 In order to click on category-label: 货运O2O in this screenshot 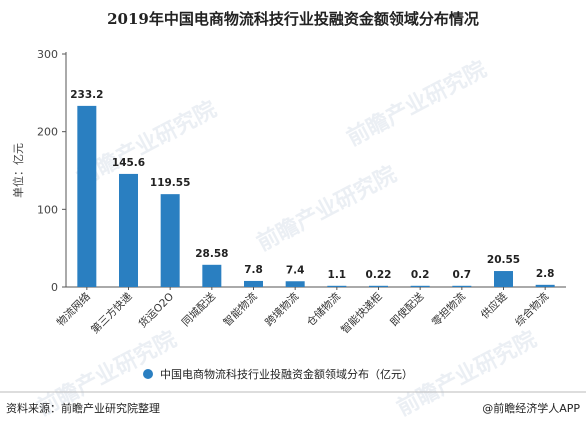, I will do `click(156, 310)`.